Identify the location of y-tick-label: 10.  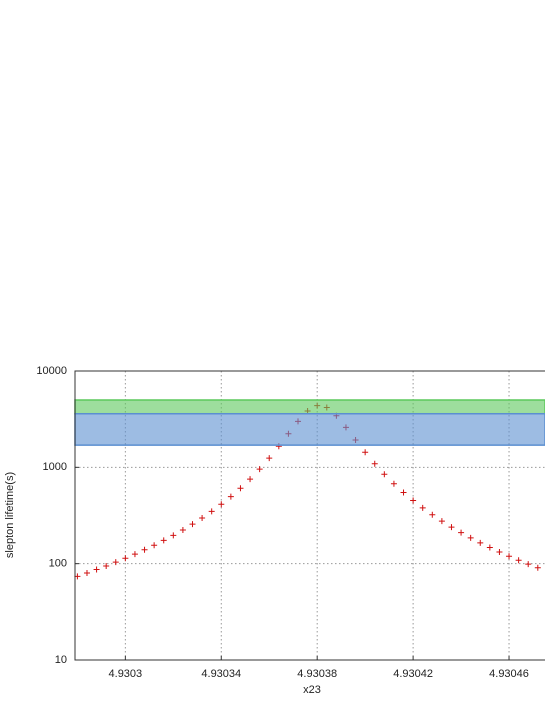
(61, 660).